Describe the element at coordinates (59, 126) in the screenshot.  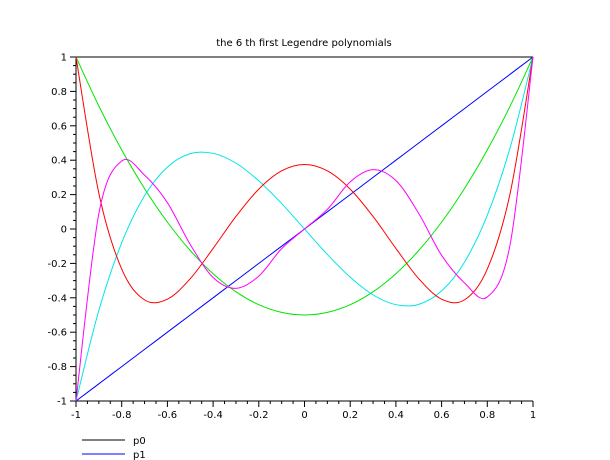
I see `y-tick-label: 0.6` at that location.